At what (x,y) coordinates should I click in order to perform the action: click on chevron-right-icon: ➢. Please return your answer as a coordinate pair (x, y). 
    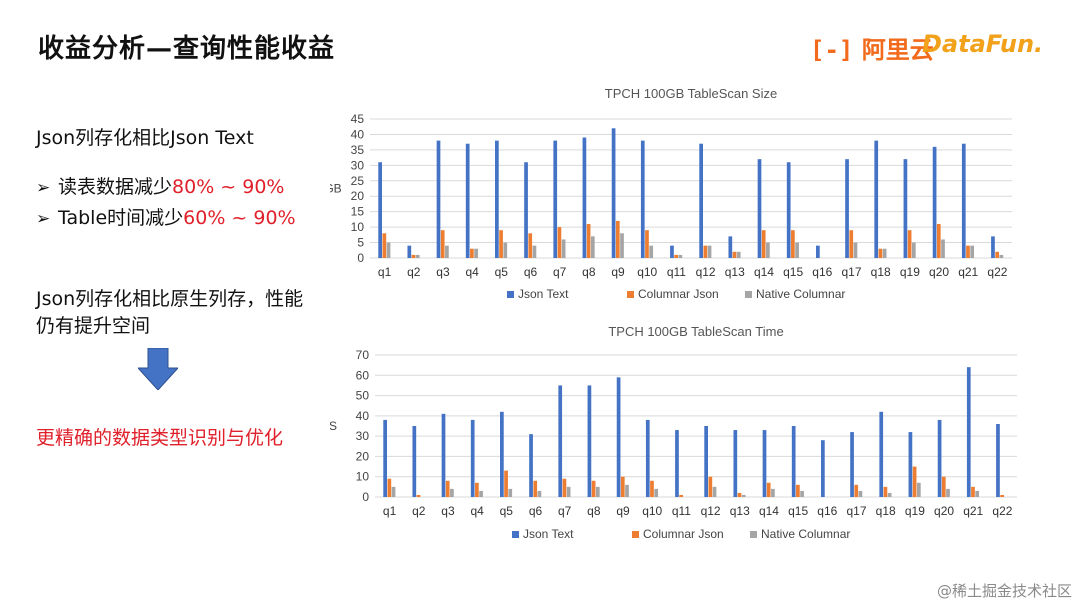
    Looking at the image, I should click on (43, 219).